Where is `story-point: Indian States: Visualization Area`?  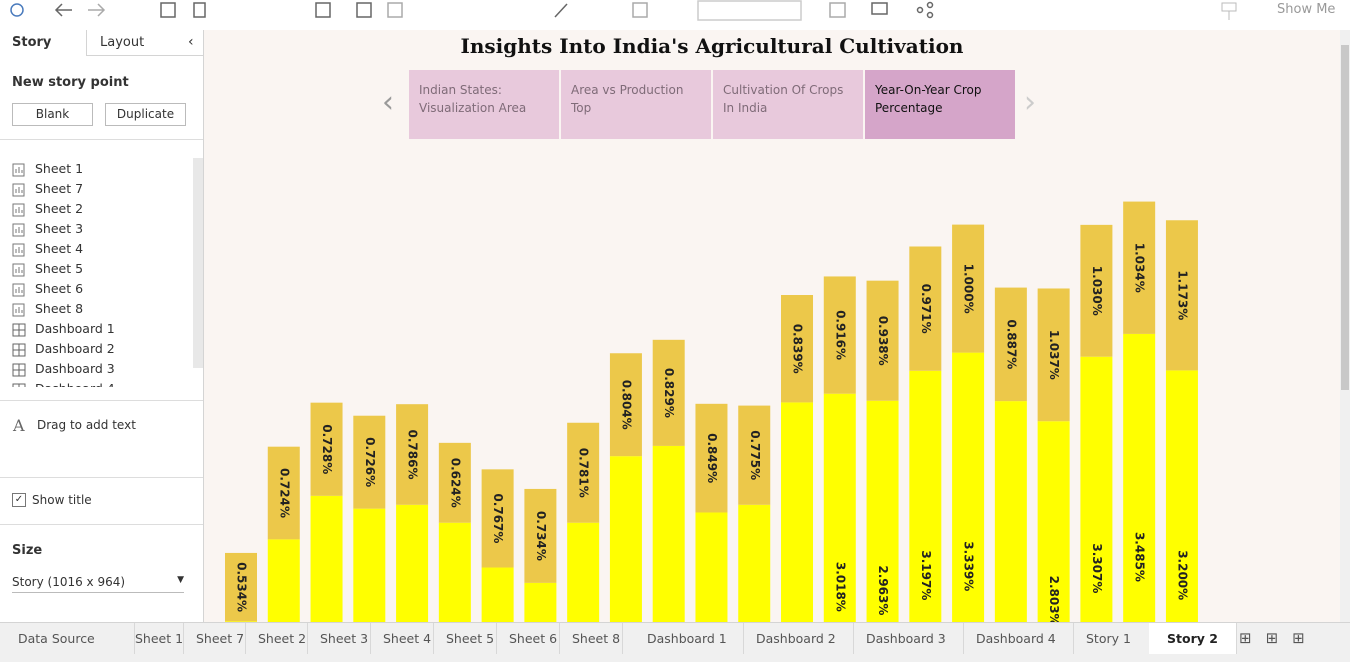 story-point: Indian States: Visualization Area is located at coordinates (484, 104).